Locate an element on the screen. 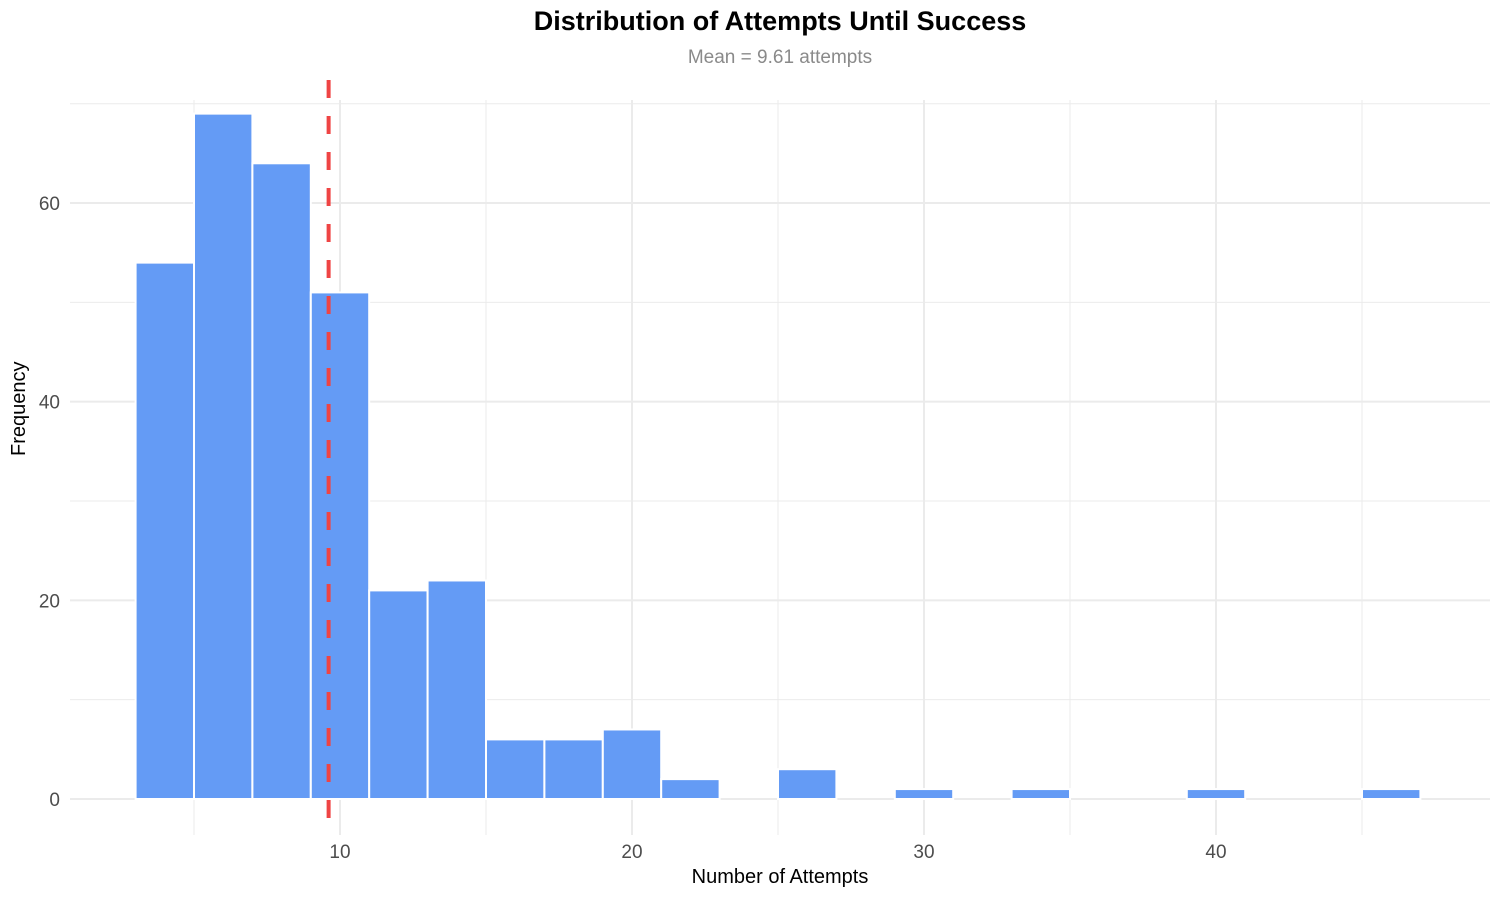  chart-title: Distribution of Attempts Until Success is located at coordinates (780, 21).